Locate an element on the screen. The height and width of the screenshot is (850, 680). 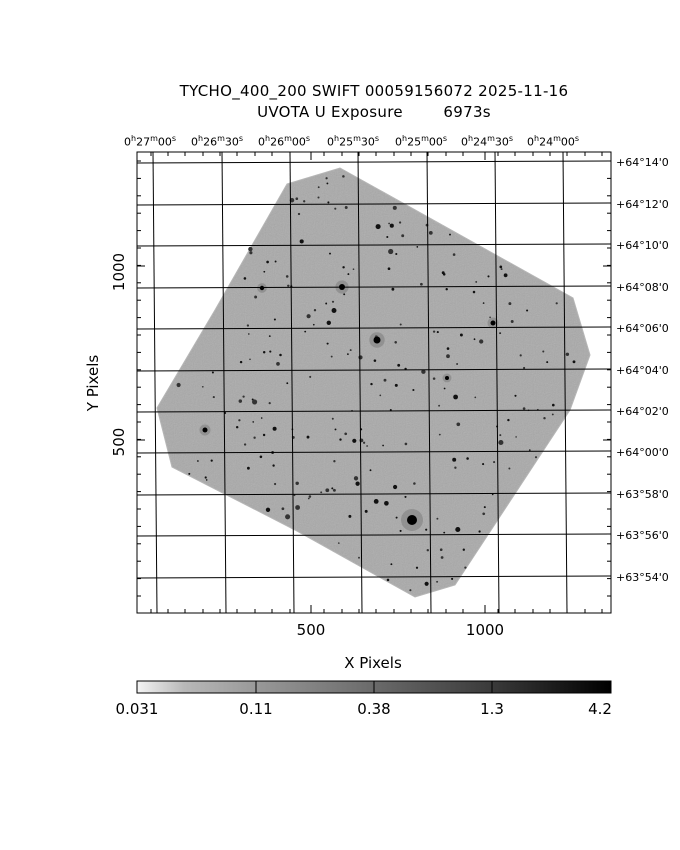
dec-tick-label: +64°04'0 is located at coordinates (642, 370).